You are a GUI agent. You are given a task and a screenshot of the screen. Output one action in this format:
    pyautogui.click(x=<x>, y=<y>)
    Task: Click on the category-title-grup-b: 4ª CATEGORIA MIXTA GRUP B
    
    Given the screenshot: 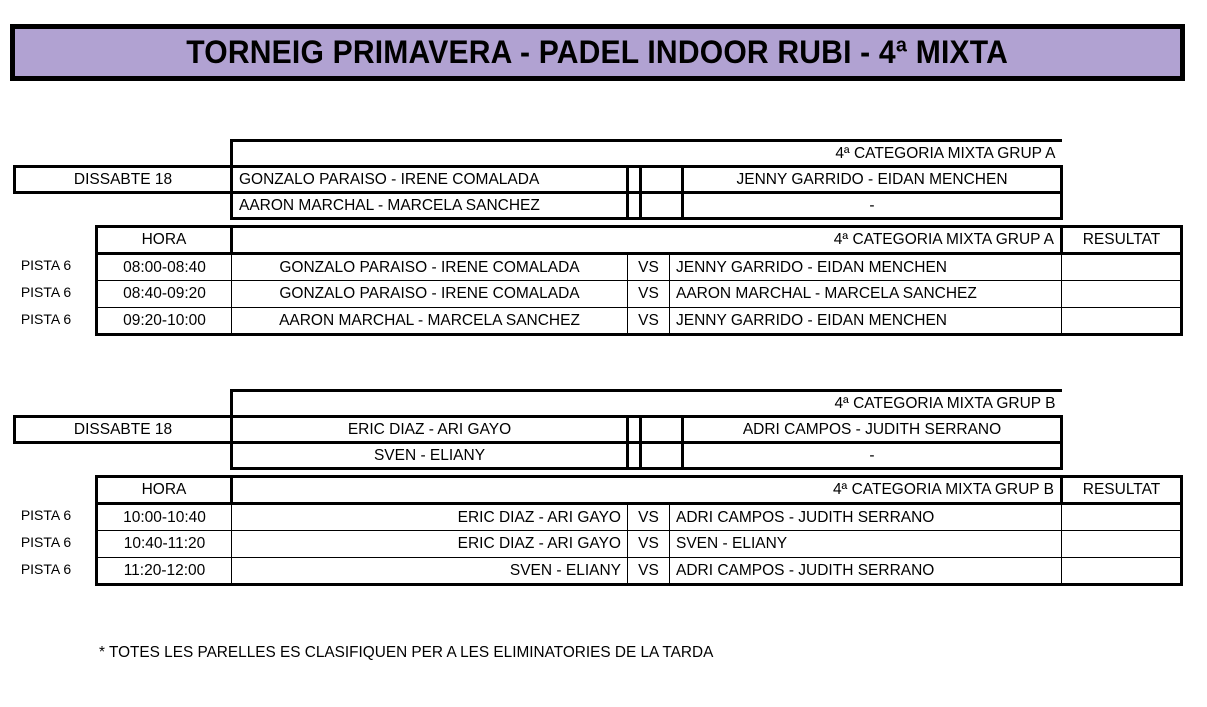 What is the action you would take?
    pyautogui.click(x=645, y=403)
    